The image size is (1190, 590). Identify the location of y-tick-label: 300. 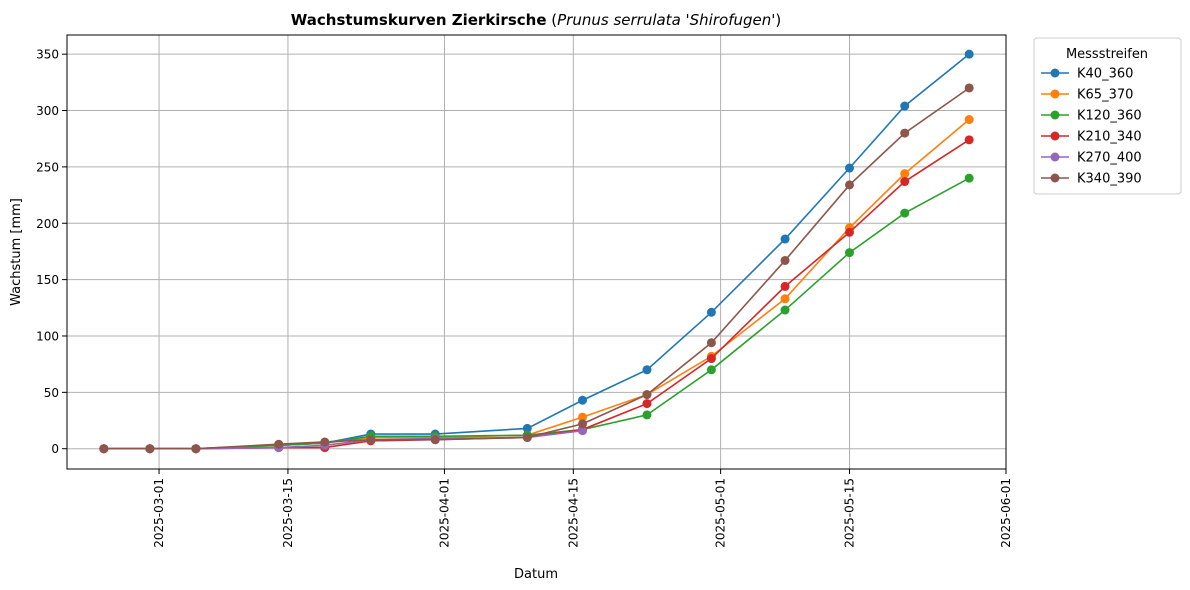
(47, 111).